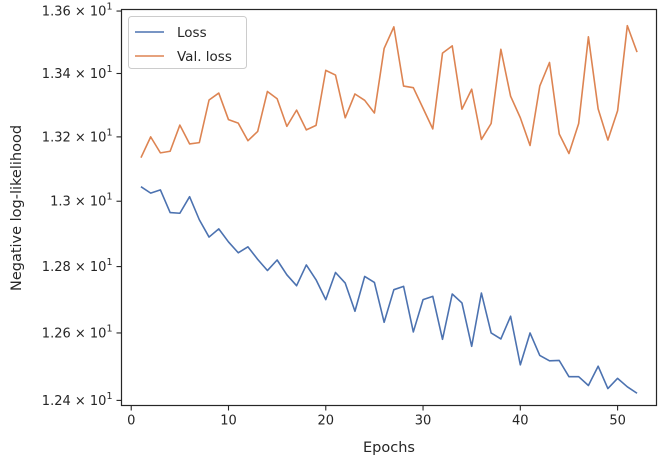  I want to click on x-tick-label: 40, so click(520, 421).